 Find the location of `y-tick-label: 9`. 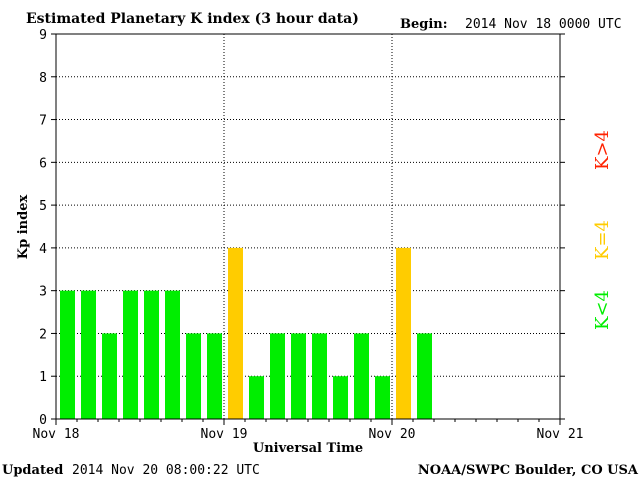

y-tick-label: 9 is located at coordinates (43, 35).